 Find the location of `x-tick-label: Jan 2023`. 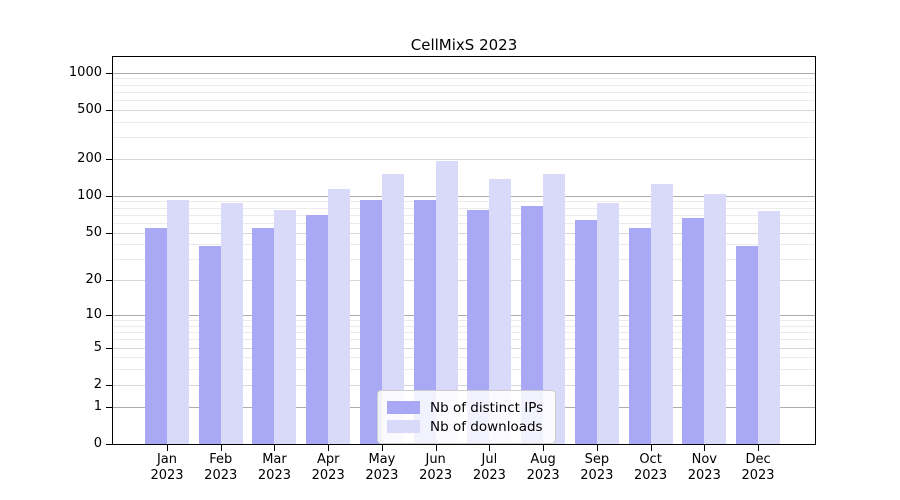

x-tick-label: Jan 2023 is located at coordinates (167, 467).